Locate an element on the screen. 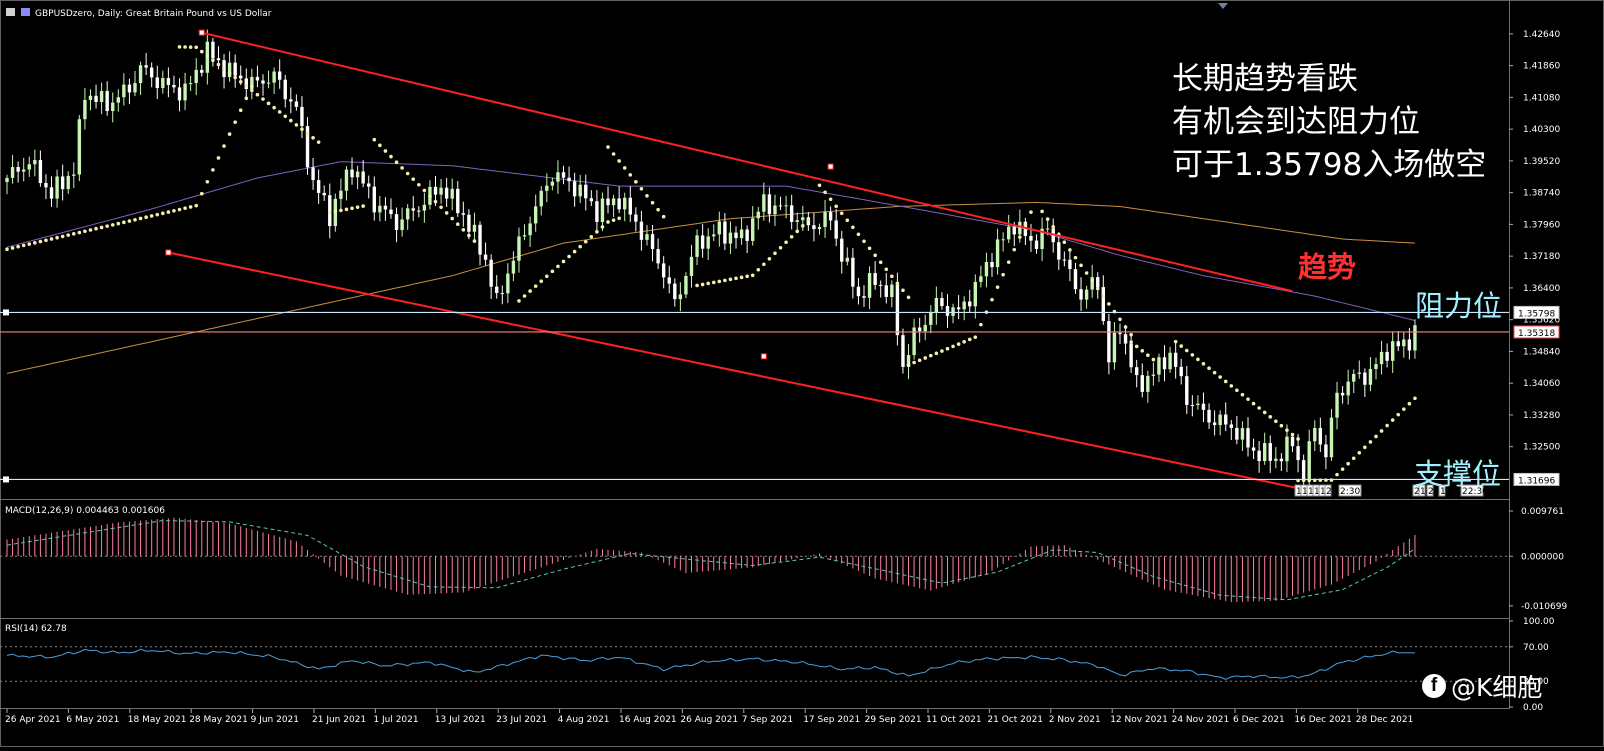 The image size is (1604, 751). price-tick-label: 1.39520 is located at coordinates (1541, 162).